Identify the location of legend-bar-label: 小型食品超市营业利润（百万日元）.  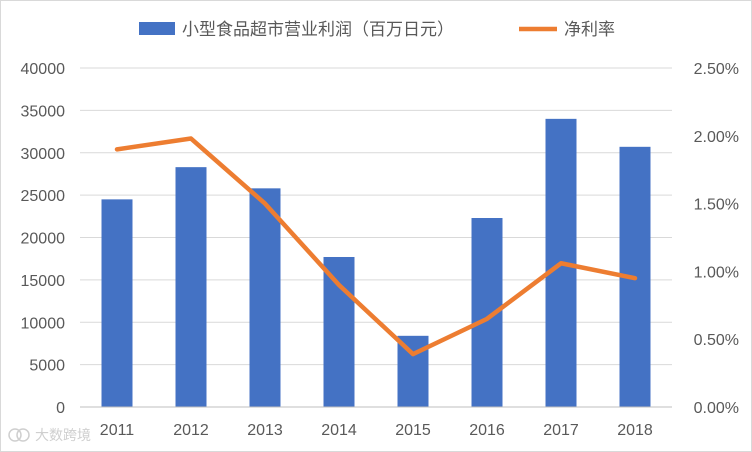
(318, 30).